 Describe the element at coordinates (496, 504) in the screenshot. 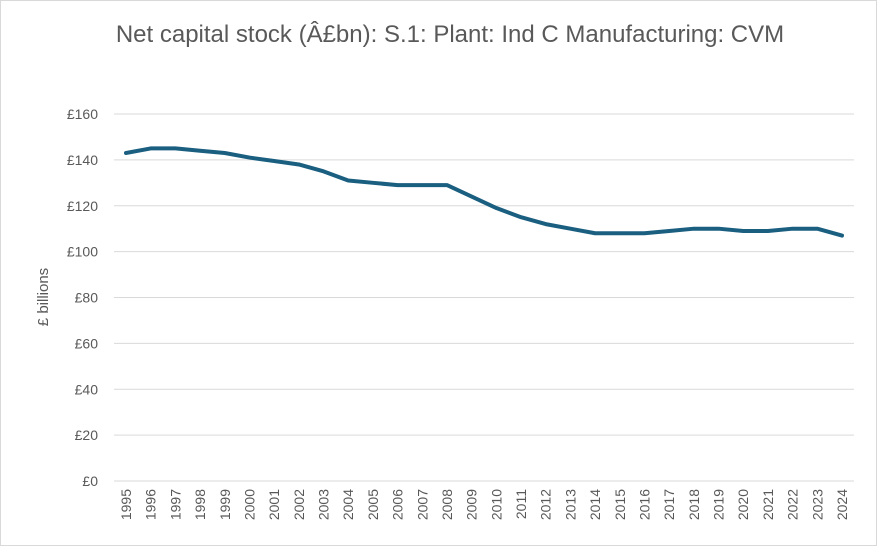

I see `x-tick-label: 2010` at that location.